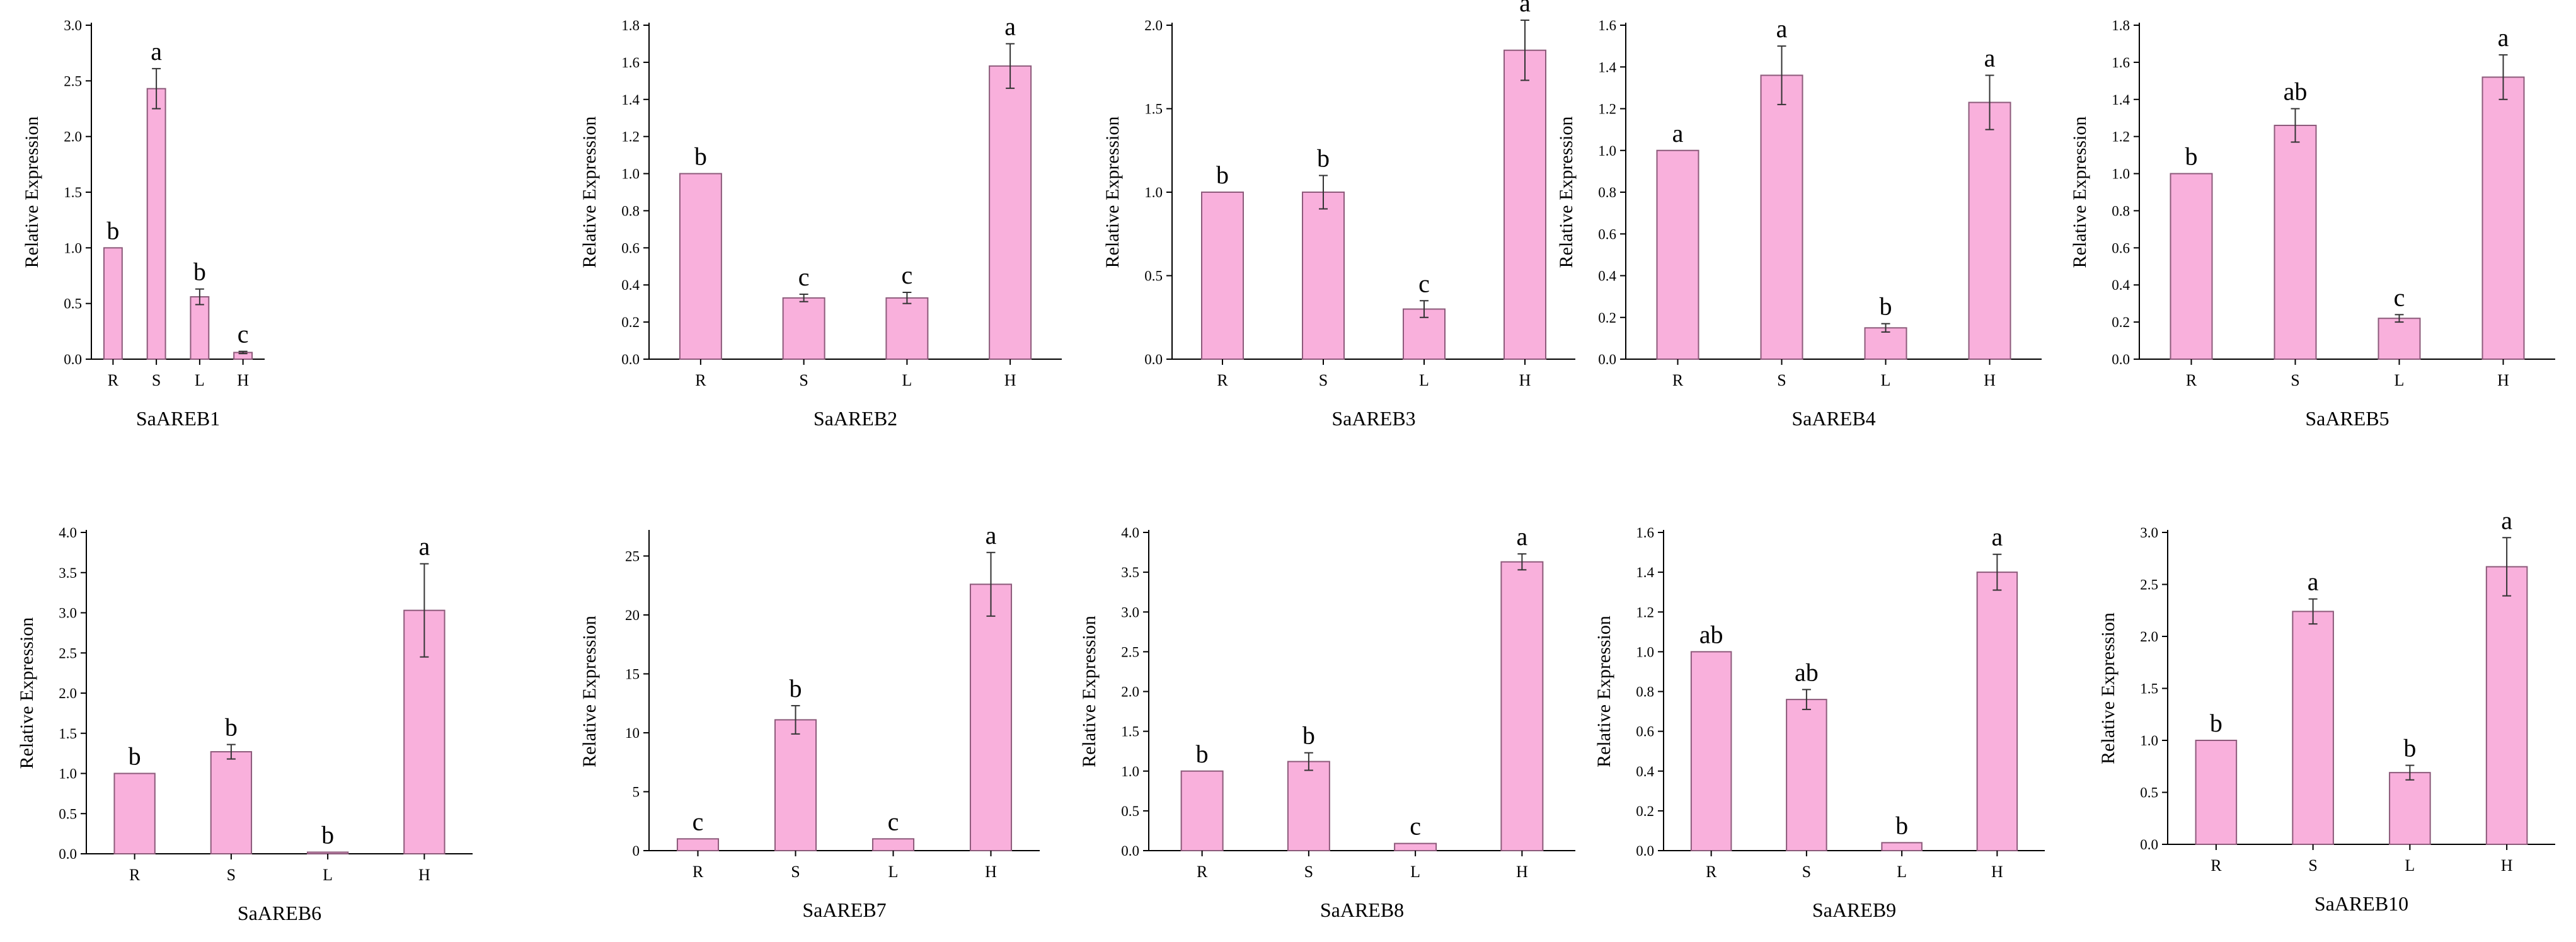 The image size is (2576, 942). I want to click on chart-title: SaAREB10, so click(2361, 903).